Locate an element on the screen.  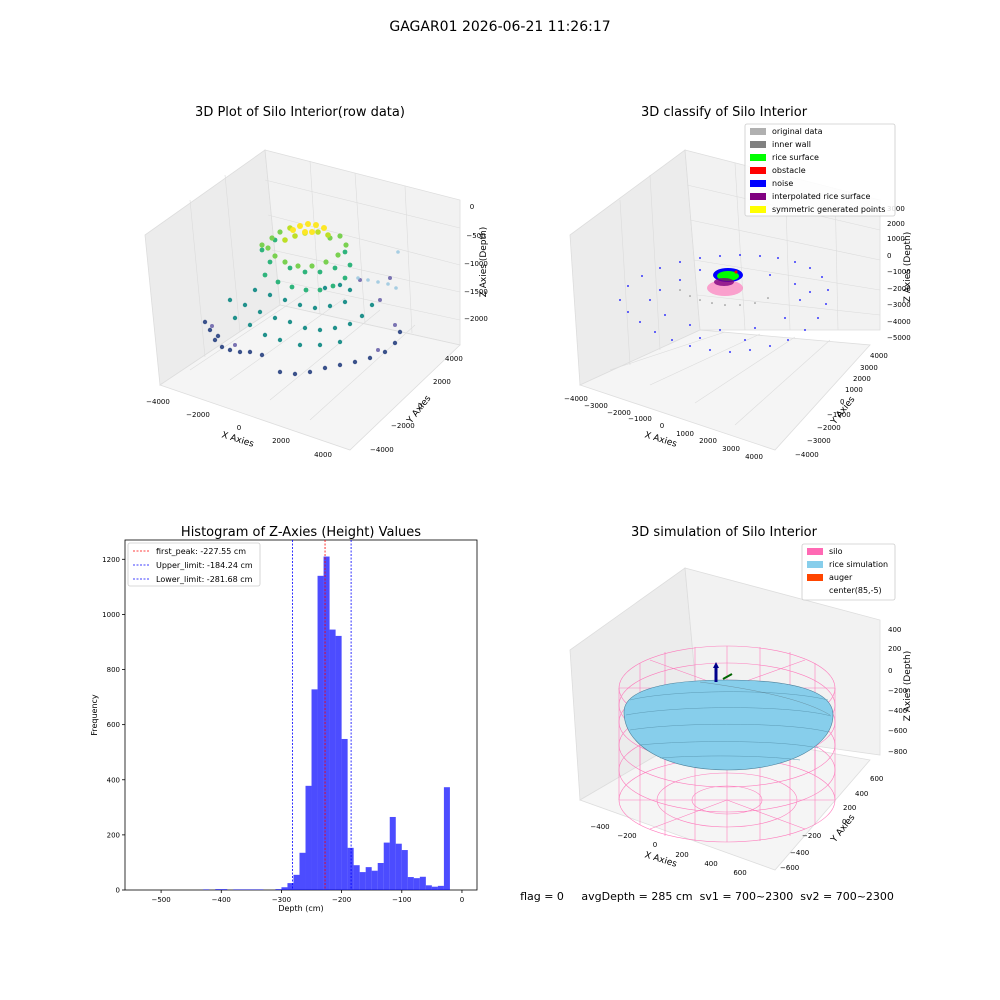
cls-z-tick-1: 2000 is located at coordinates (896, 224).